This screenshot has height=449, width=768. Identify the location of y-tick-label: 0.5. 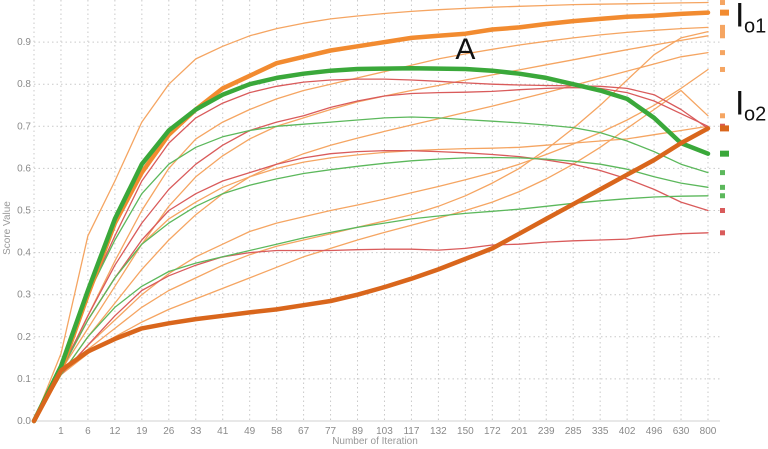
(24, 211).